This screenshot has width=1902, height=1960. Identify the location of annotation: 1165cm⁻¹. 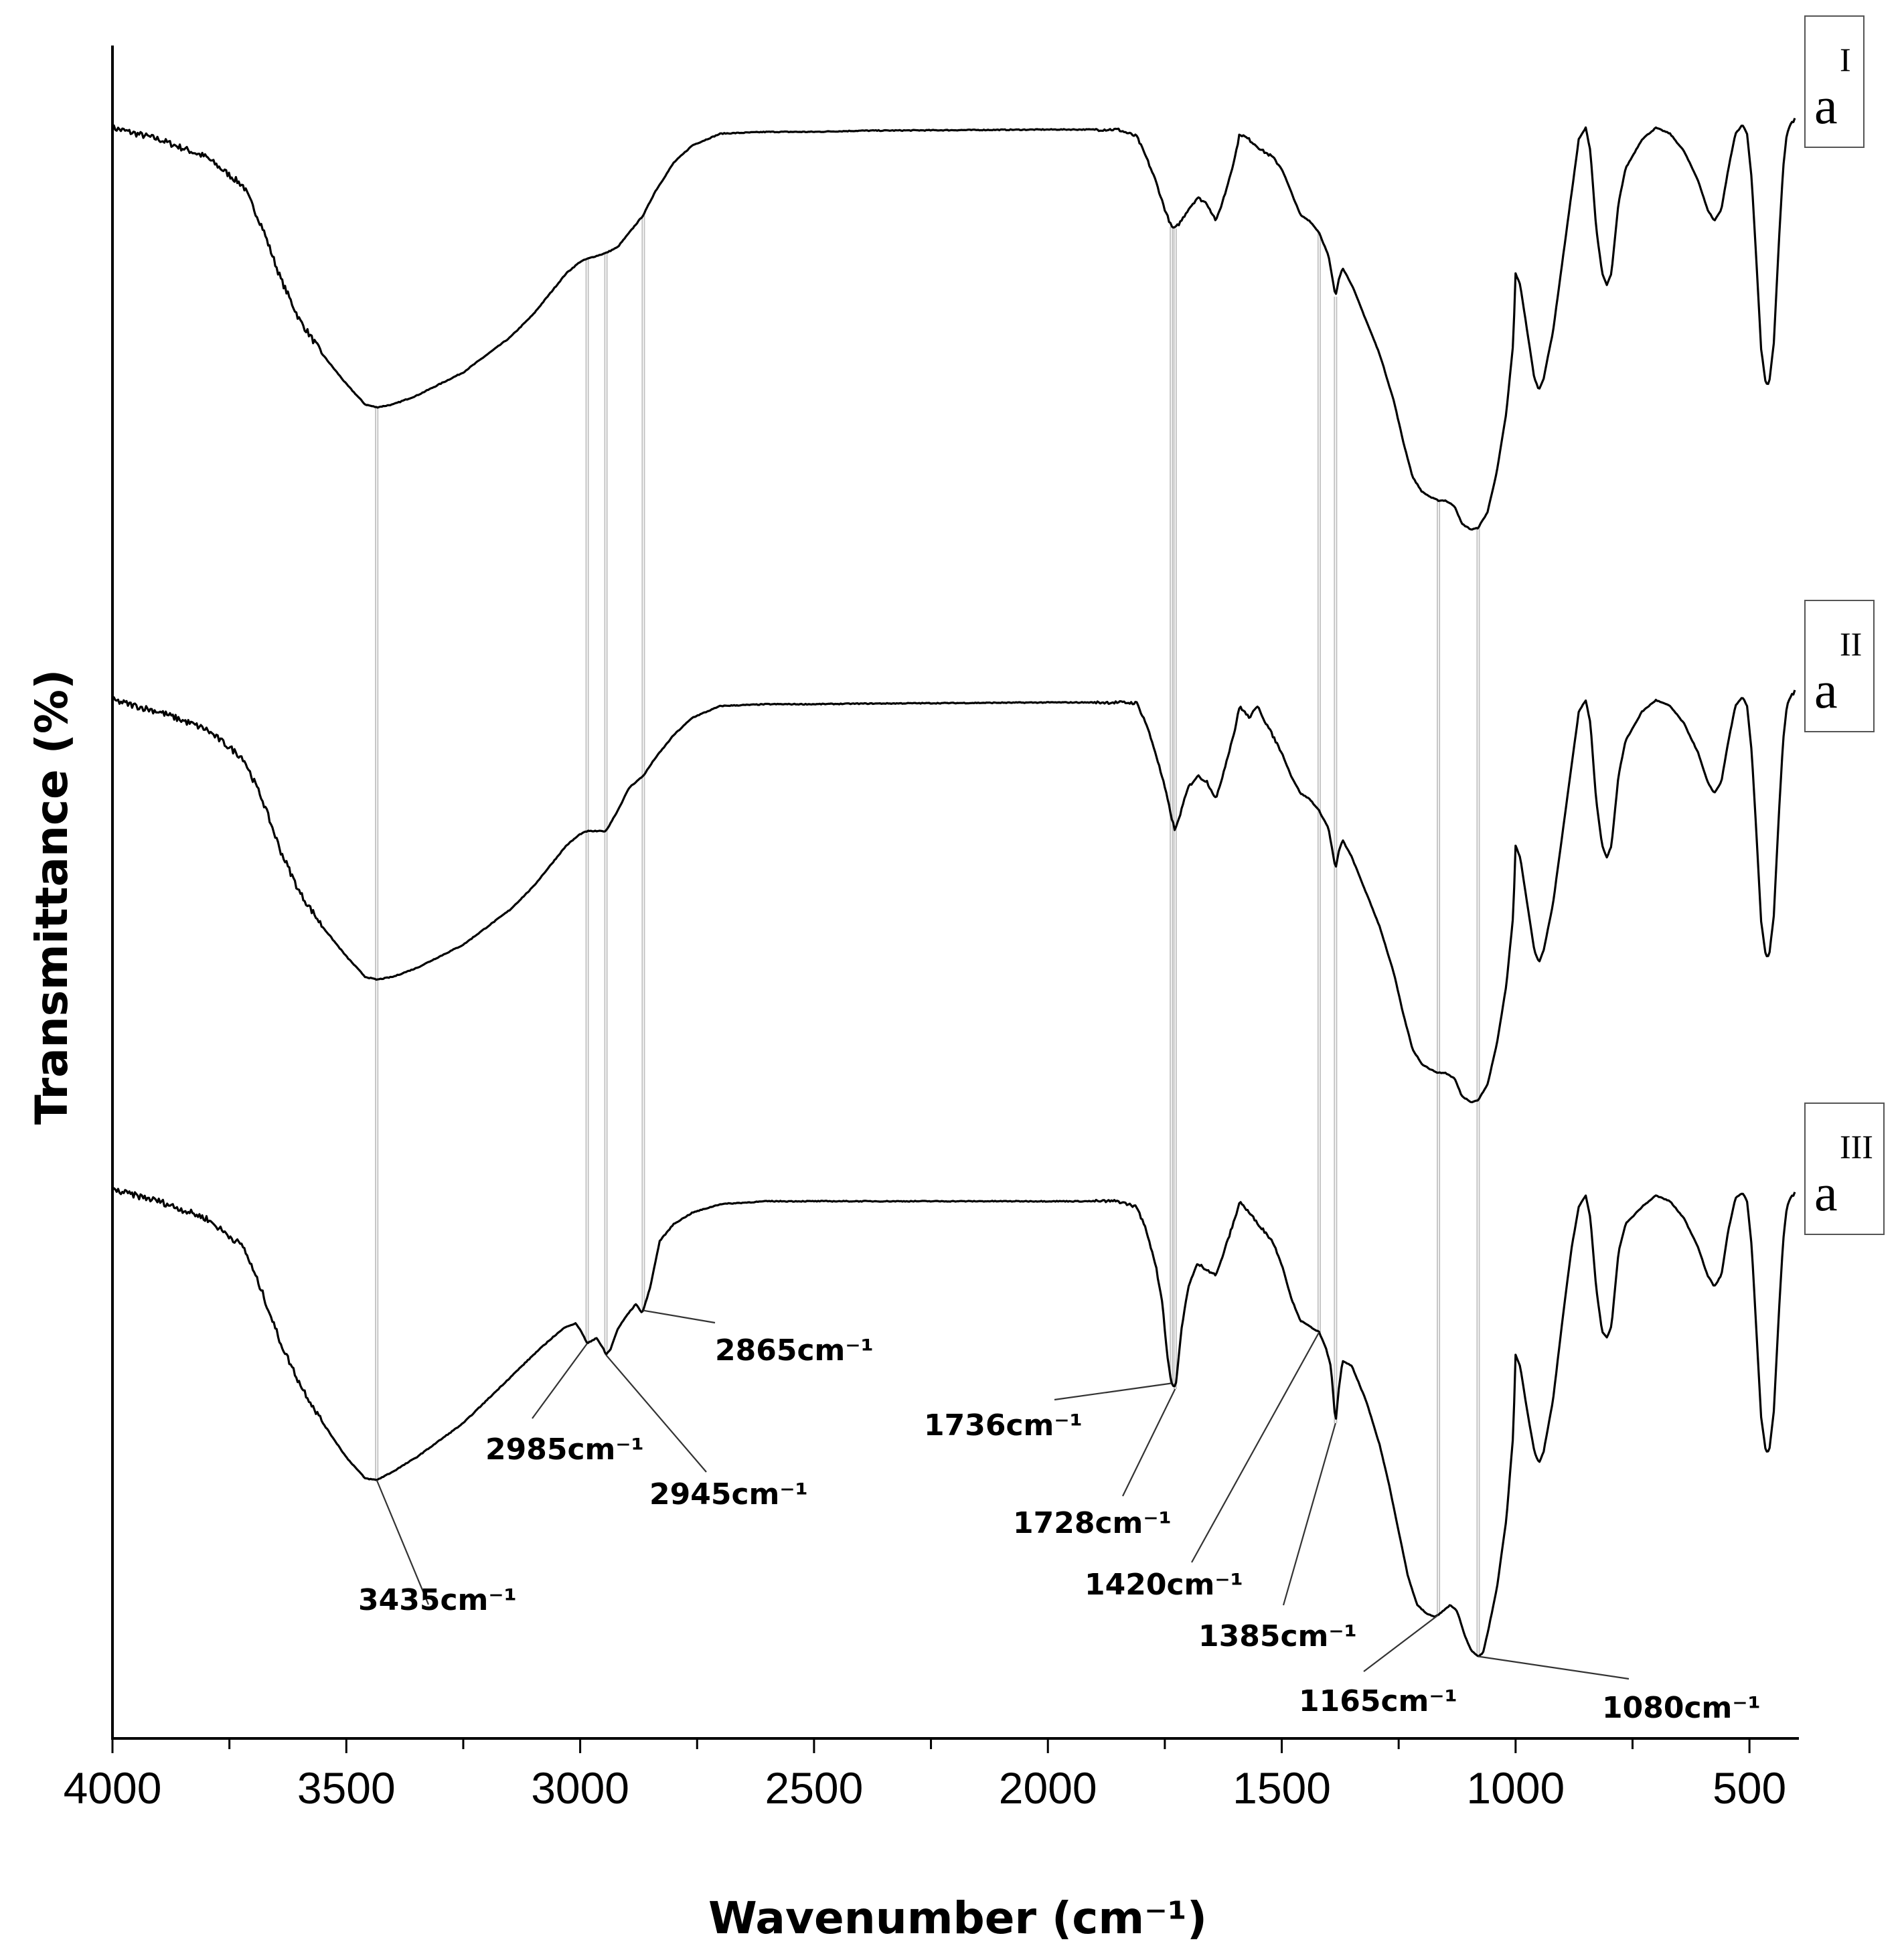
(1378, 1666).